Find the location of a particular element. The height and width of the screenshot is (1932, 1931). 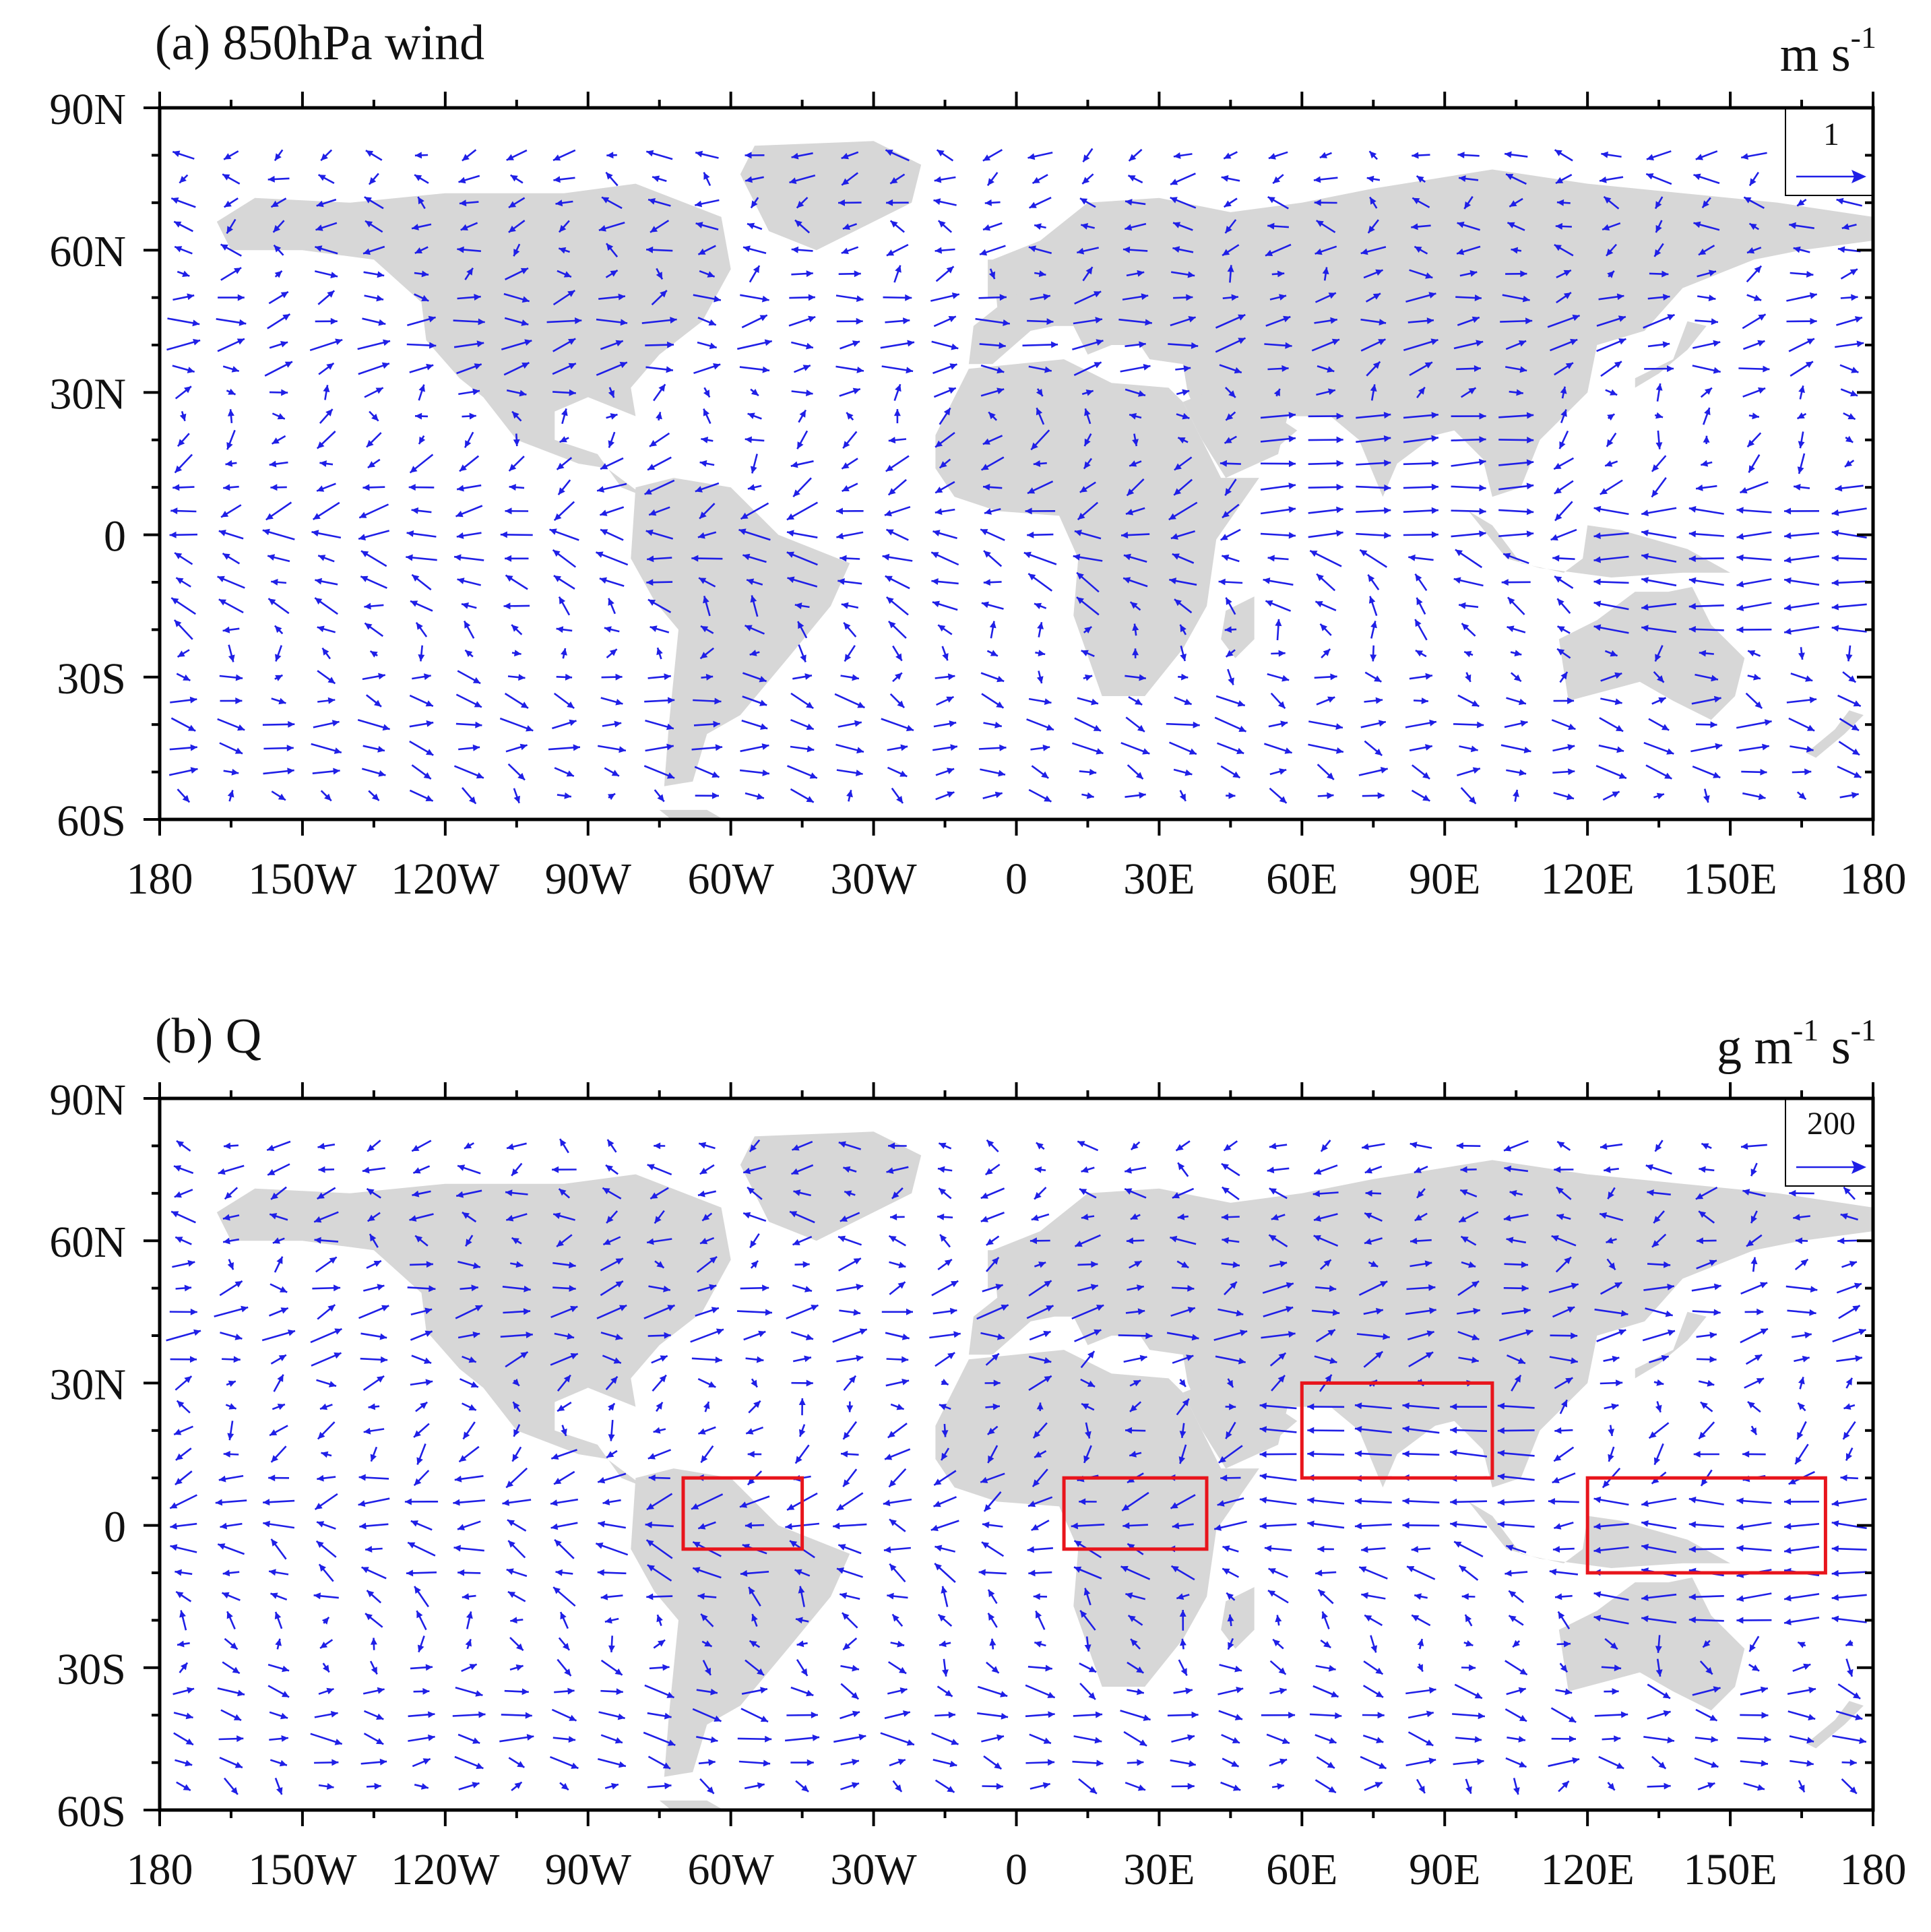

y-tick-label: 60N is located at coordinates (87, 1242).